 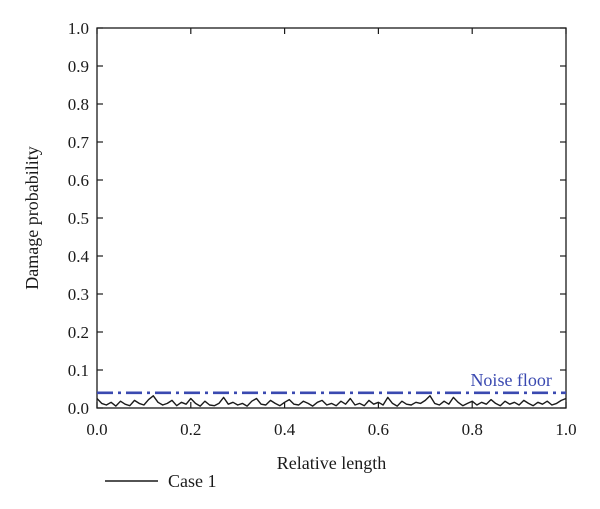 I want to click on y-tick-label: 0.9, so click(x=78, y=66).